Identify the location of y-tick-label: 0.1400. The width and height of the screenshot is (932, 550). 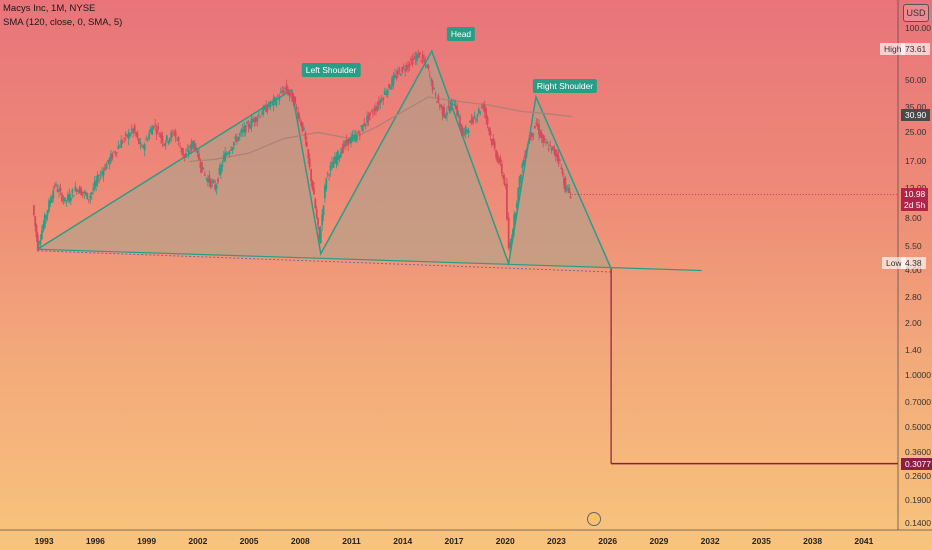
(918, 523).